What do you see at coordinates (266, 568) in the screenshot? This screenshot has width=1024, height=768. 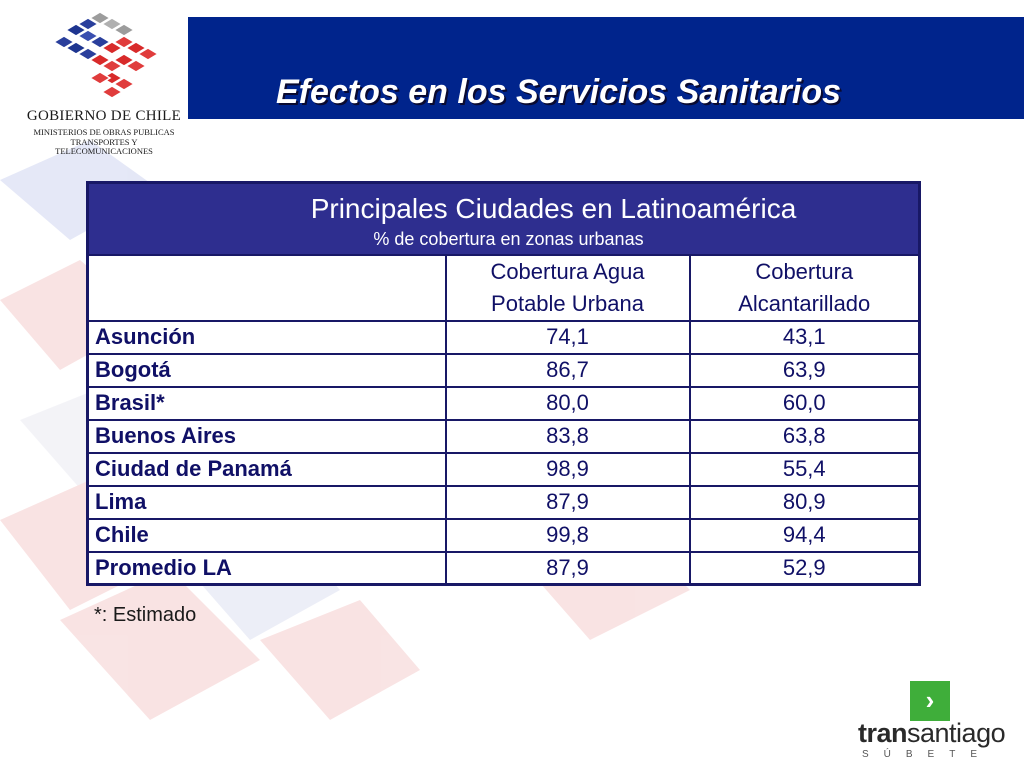 I see `city-cell: Promedio LA` at bounding box center [266, 568].